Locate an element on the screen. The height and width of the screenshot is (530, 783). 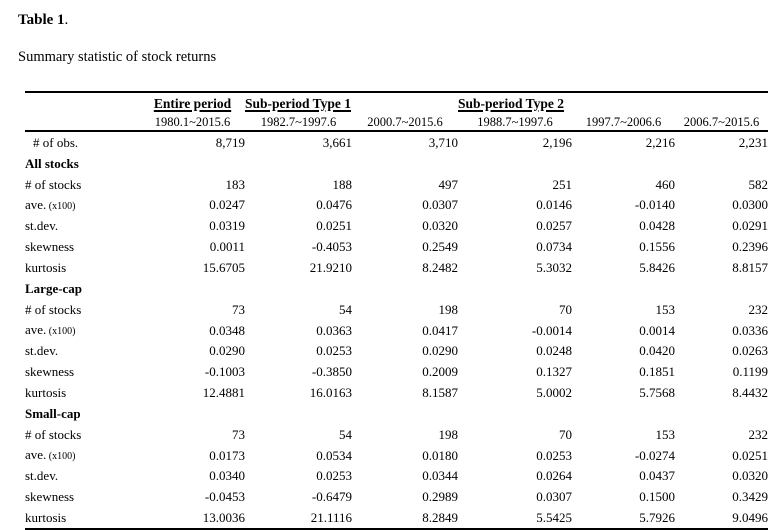
period-header: 2000.7~2015.6 is located at coordinates (405, 123).